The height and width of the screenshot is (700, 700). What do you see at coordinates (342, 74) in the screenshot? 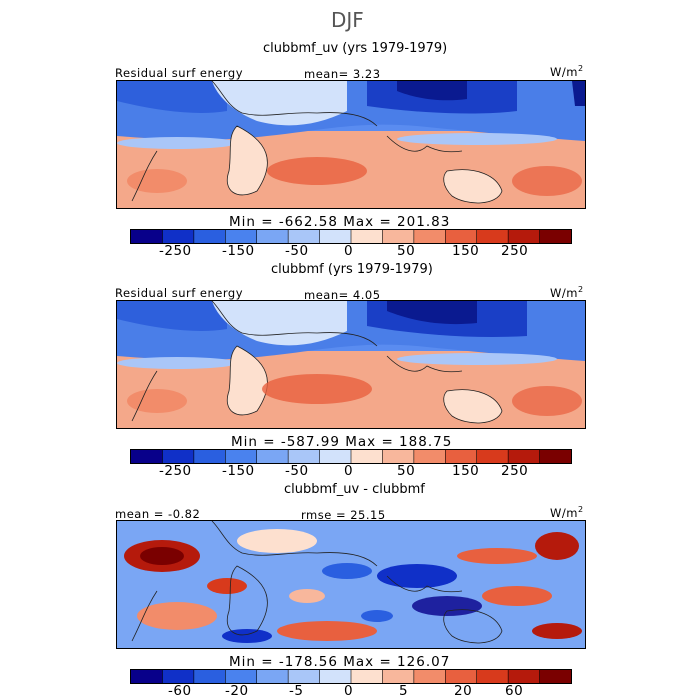
I see `panel-1-mean-label: mean= 3.23` at bounding box center [342, 74].